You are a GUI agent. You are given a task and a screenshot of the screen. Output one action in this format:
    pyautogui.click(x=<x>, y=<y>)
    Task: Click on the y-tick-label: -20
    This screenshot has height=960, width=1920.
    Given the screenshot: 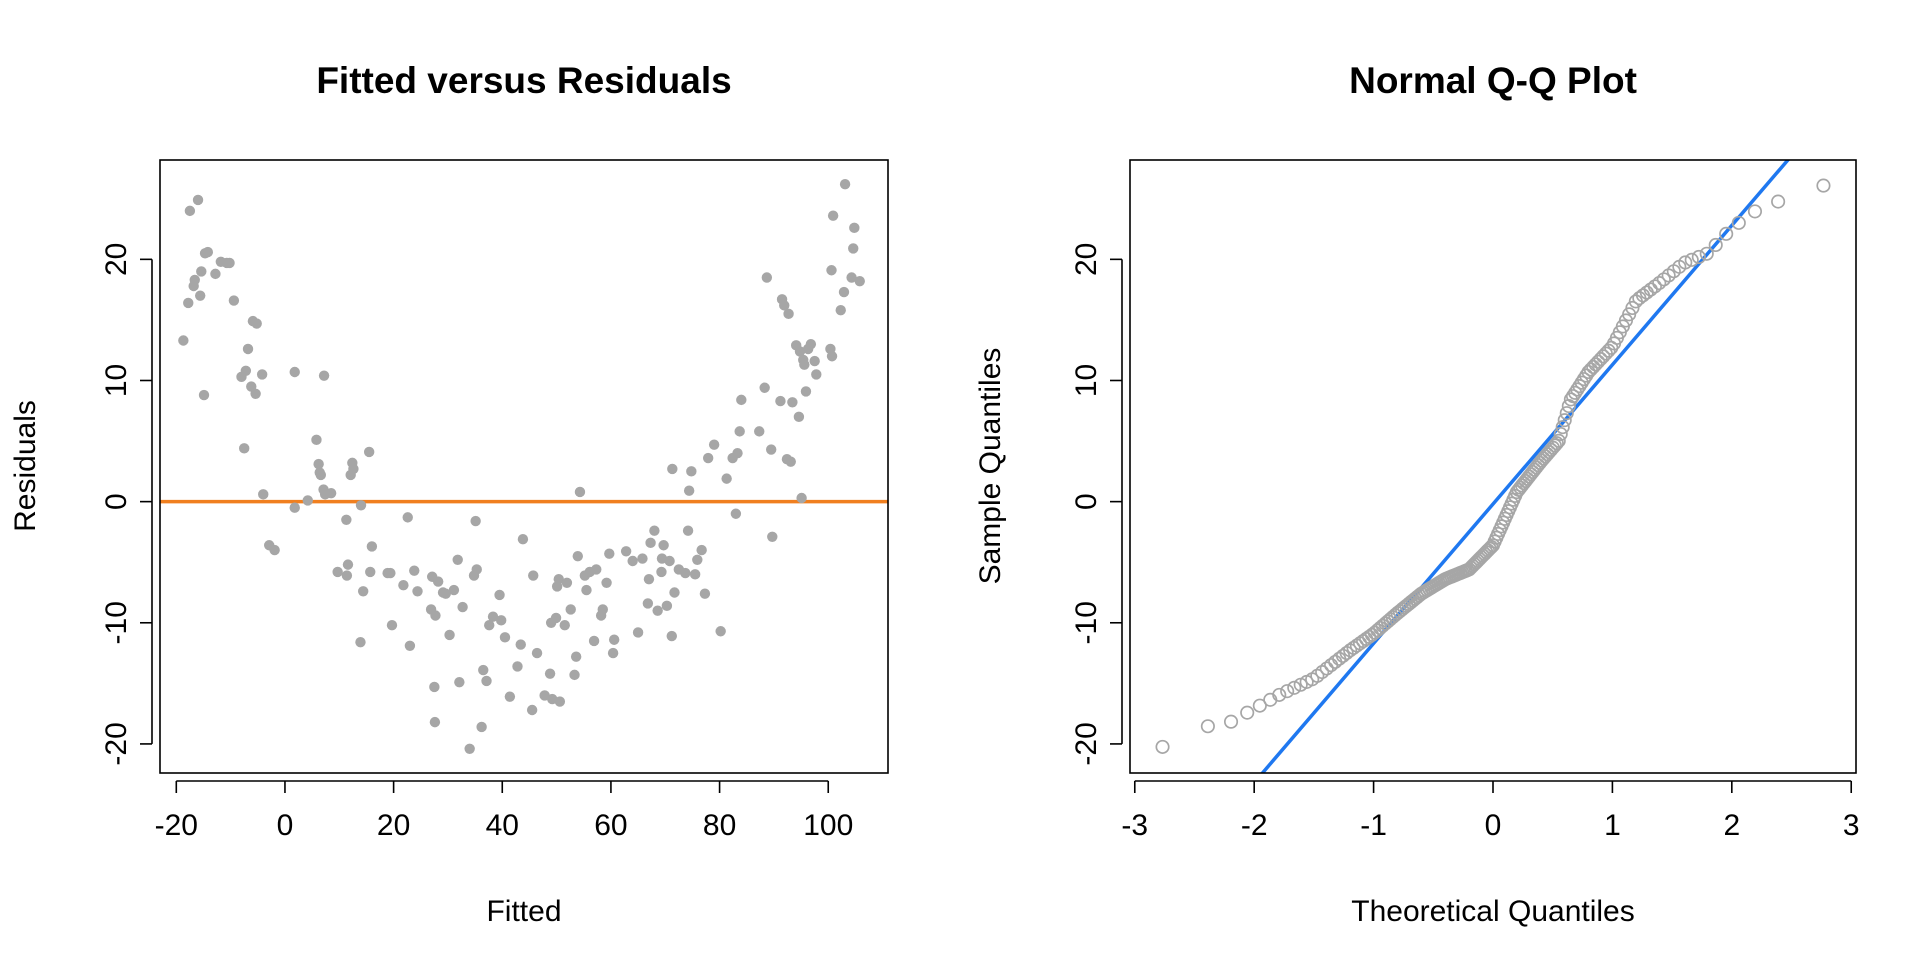 What is the action you would take?
    pyautogui.click(x=1086, y=743)
    